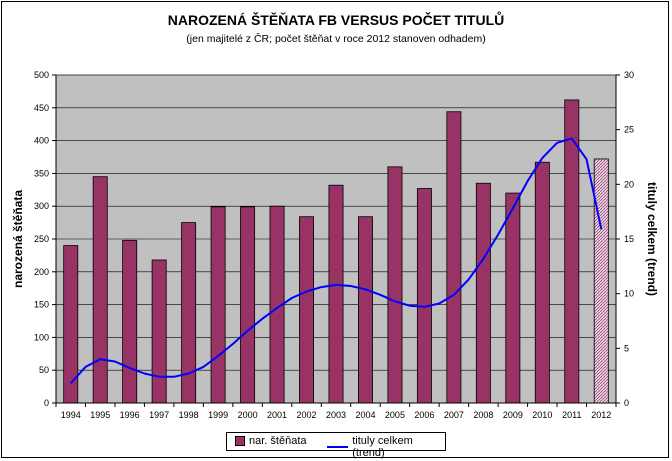  Describe the element at coordinates (41, 337) in the screenshot. I see `y-tick-label: 100` at that location.